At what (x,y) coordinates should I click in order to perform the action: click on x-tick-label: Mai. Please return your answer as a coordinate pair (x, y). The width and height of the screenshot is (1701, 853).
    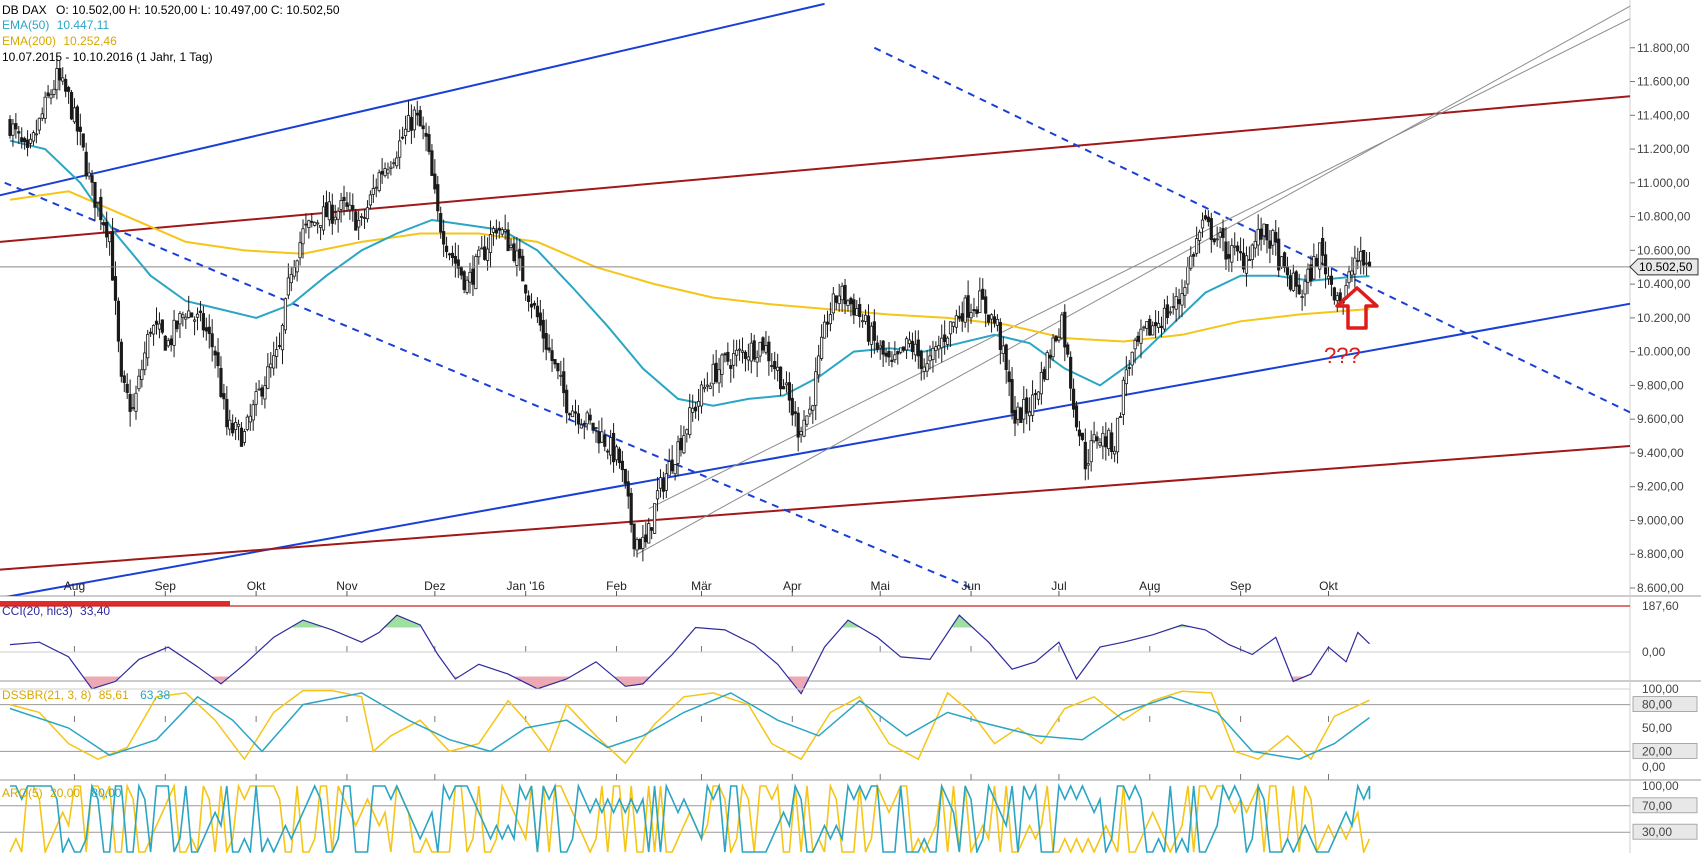
    Looking at the image, I should click on (880, 586).